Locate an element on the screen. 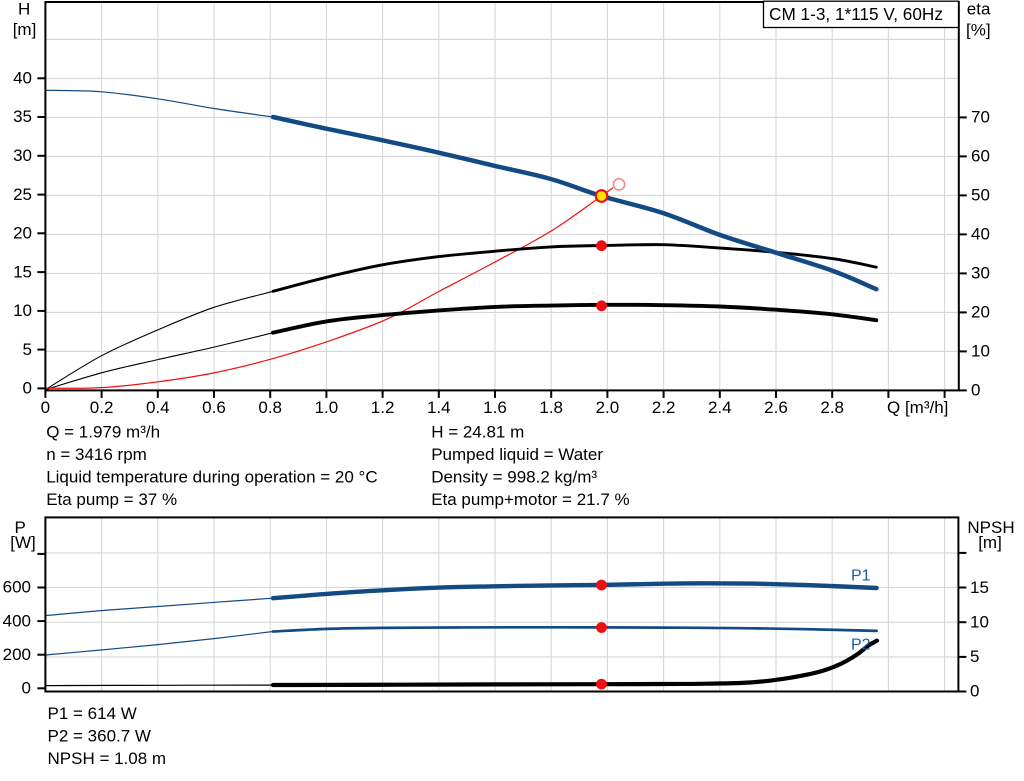 Image resolution: width=1024 pixels, height=781 pixels. svg-text: P2 is located at coordinates (861, 645).